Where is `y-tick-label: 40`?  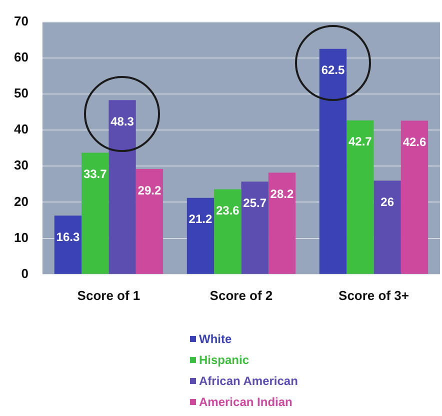 y-tick-label: 40 is located at coordinates (21, 129).